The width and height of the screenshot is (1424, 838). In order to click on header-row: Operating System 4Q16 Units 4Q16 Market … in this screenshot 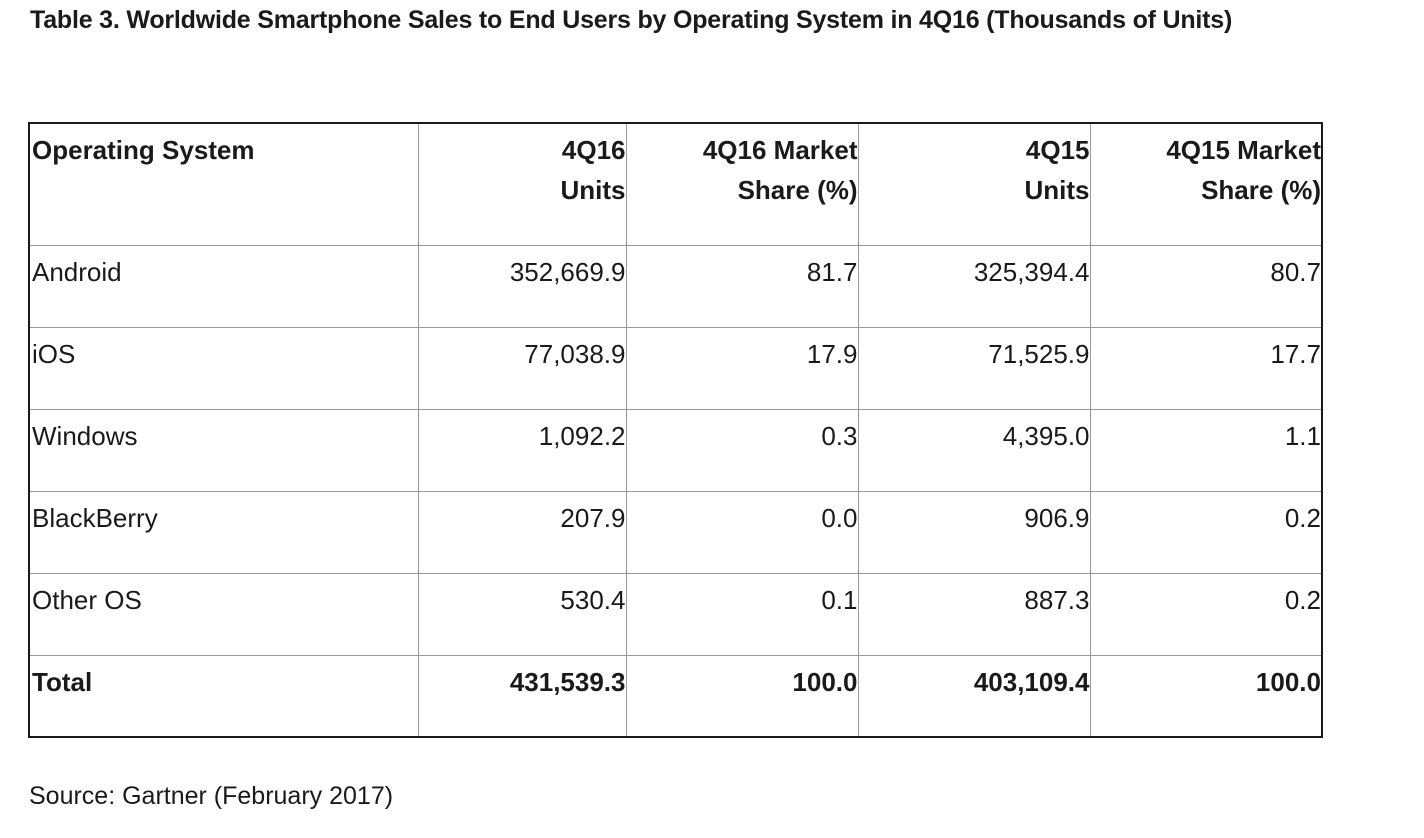, I will do `click(675, 184)`.